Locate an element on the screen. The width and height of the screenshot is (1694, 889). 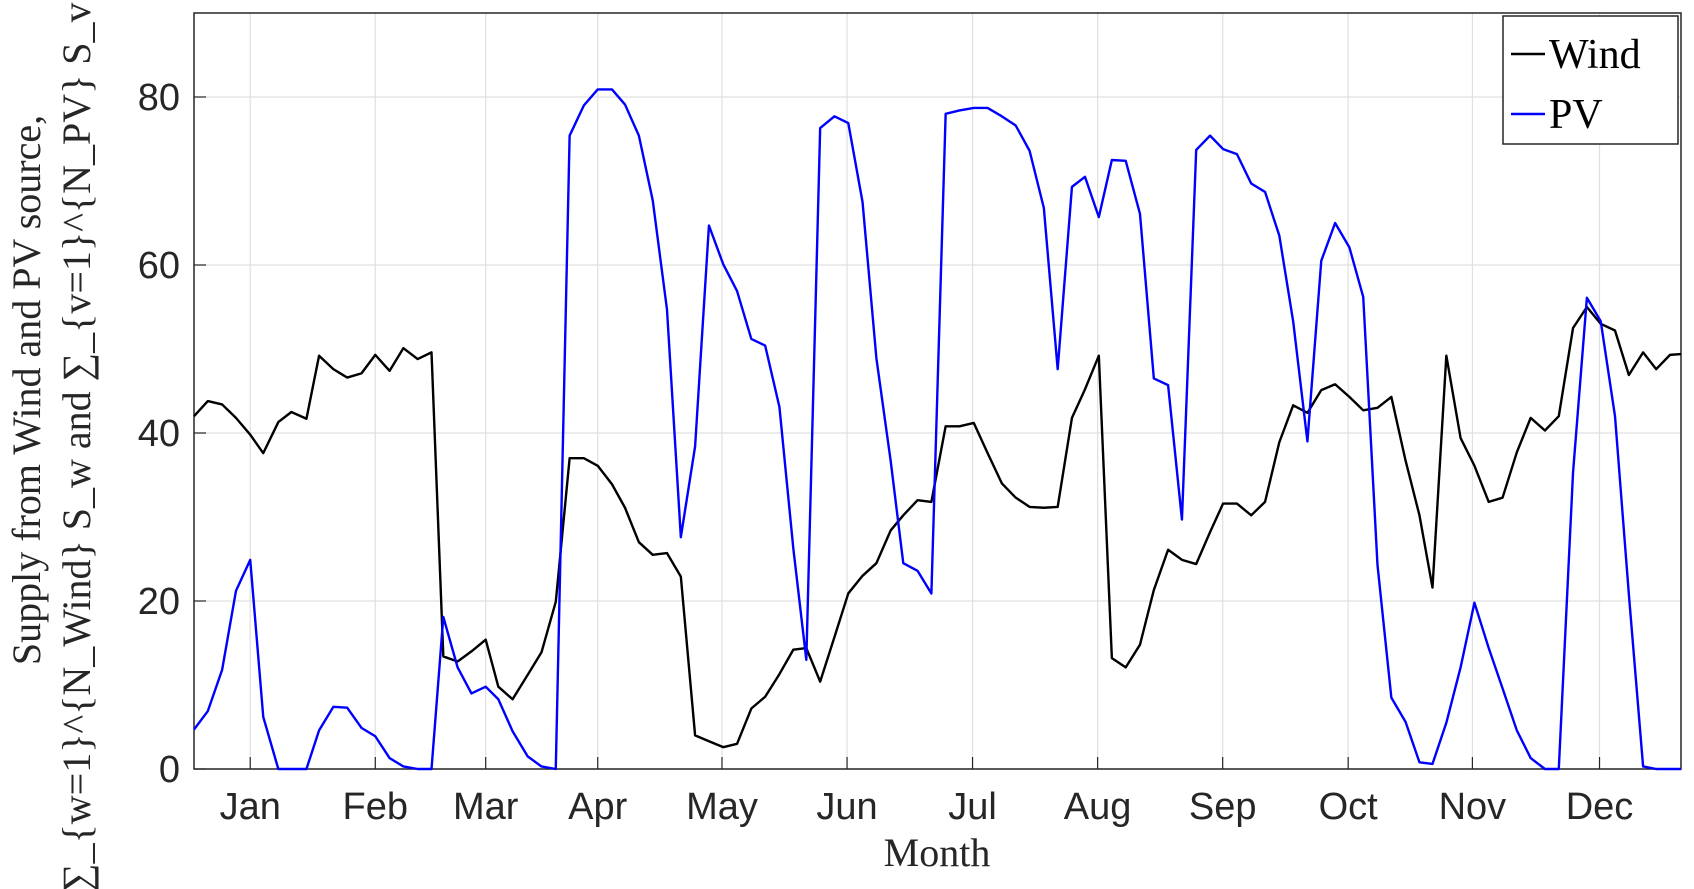
x-tick-label: Apr is located at coordinates (597, 807).